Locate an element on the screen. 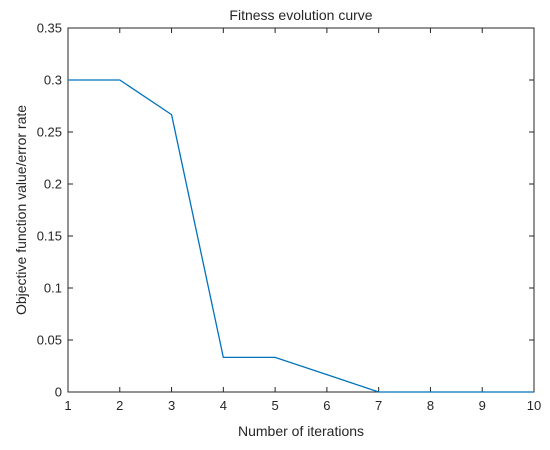 The height and width of the screenshot is (450, 550). x-tick-label: 6 is located at coordinates (326, 405).